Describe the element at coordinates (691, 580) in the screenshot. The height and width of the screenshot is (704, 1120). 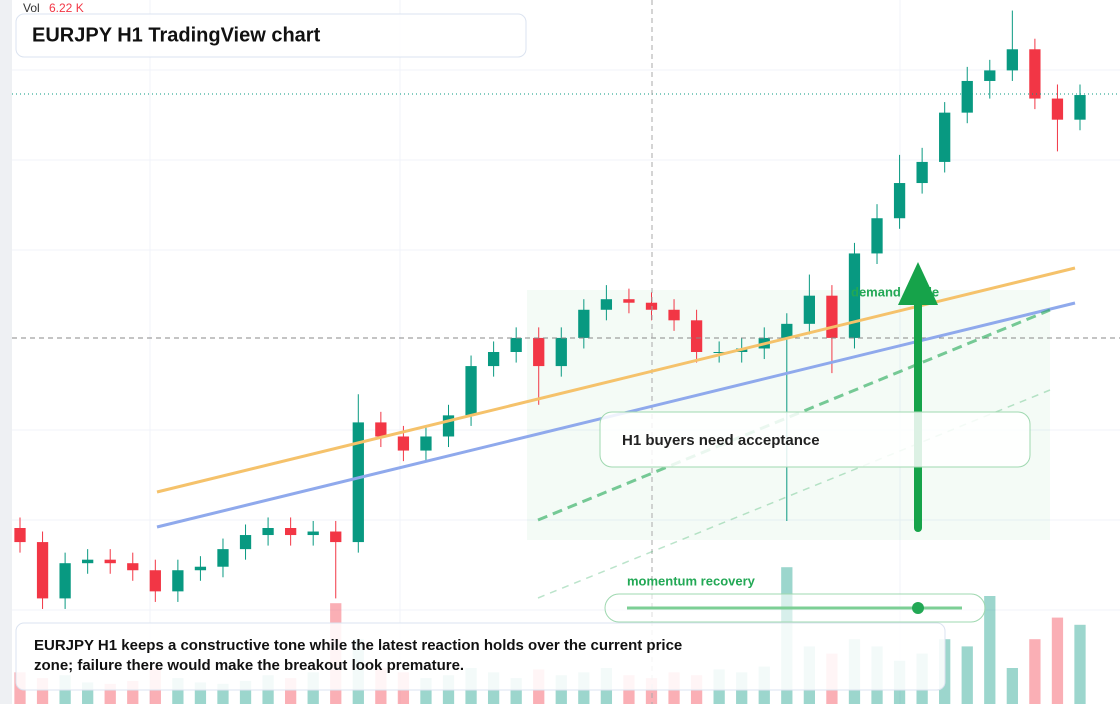
I see `annotation: momentum recovery` at that location.